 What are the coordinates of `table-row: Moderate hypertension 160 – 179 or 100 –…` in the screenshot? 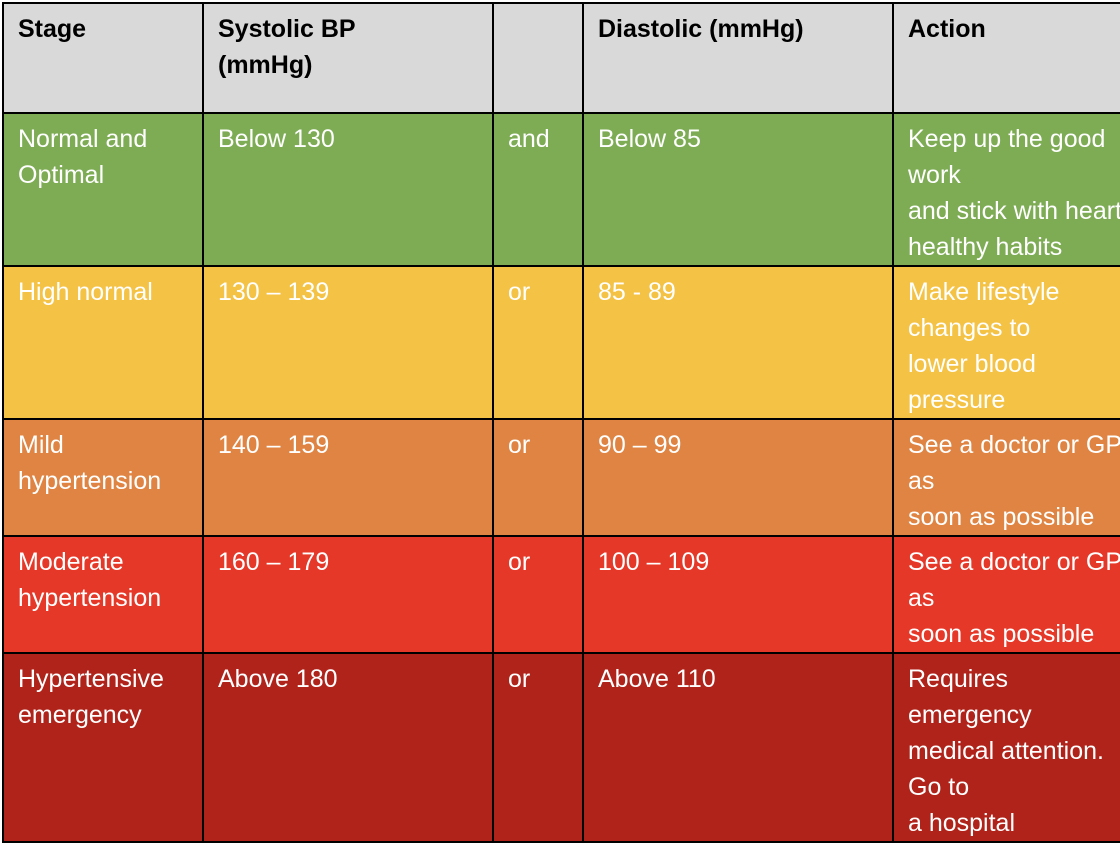 It's located at (561, 594).